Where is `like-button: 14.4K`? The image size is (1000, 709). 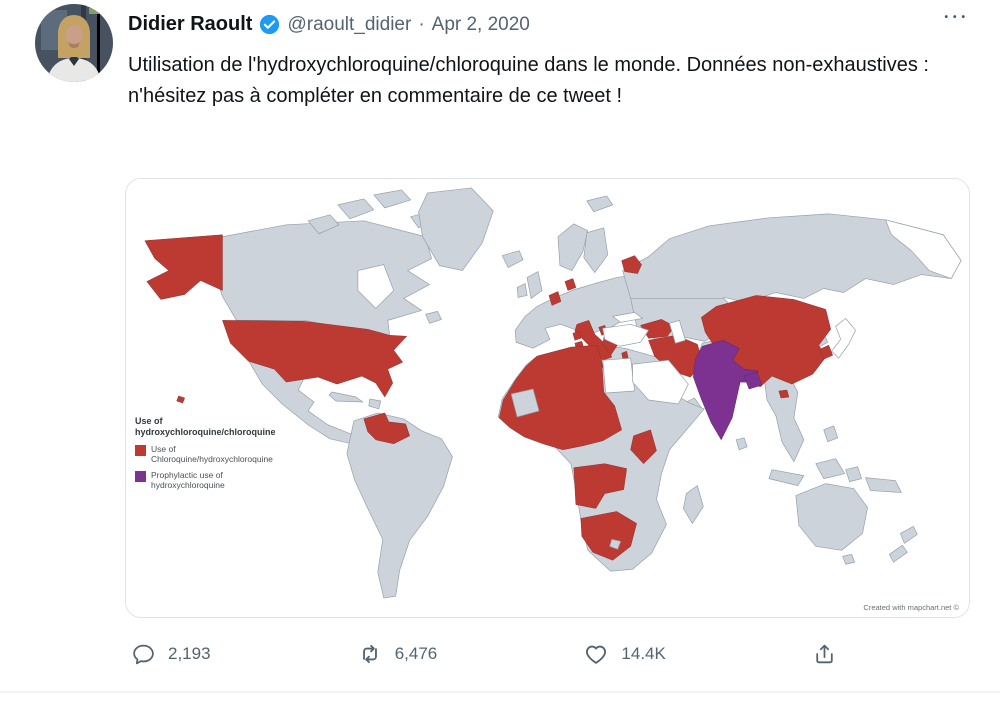 like-button: 14.4K is located at coordinates (624, 654).